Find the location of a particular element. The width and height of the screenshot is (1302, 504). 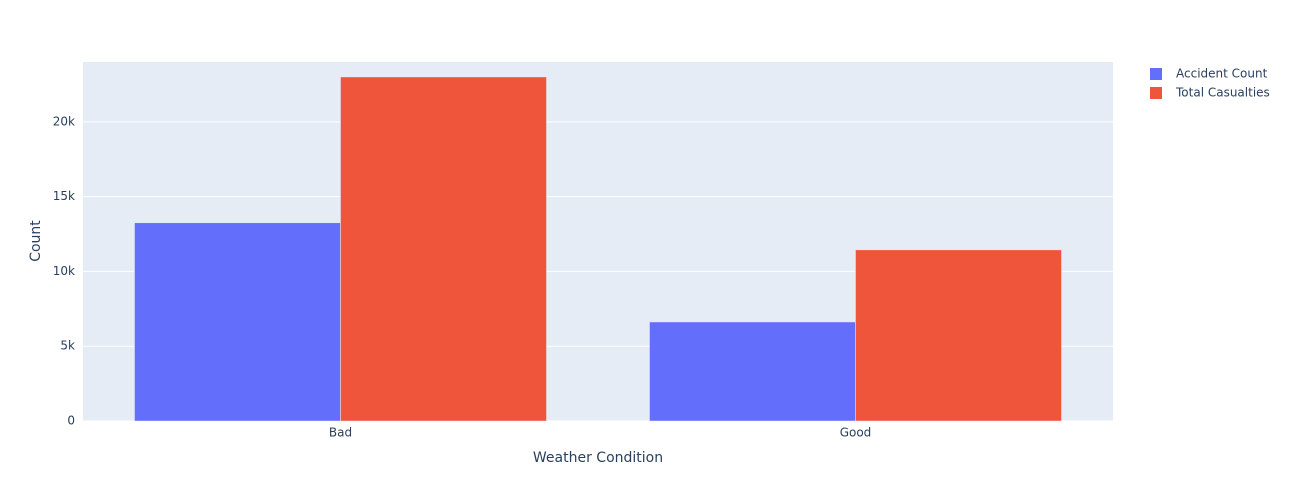

x-tick-label: Good is located at coordinates (856, 433).